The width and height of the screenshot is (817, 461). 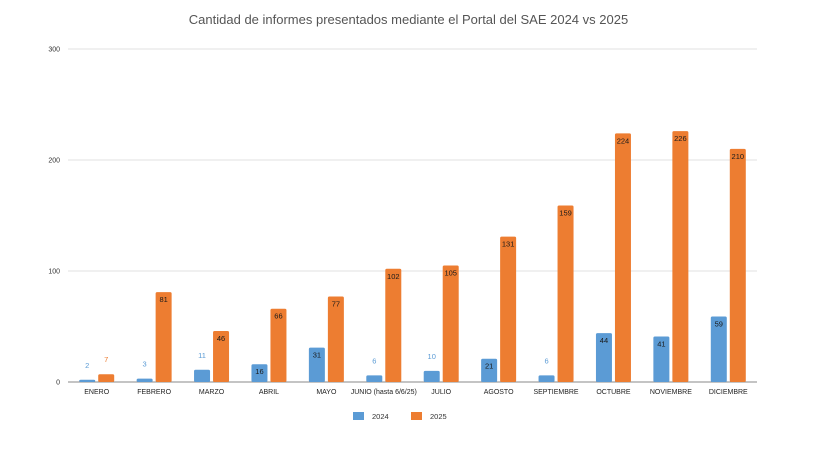 What do you see at coordinates (508, 244) in the screenshot?
I see `data-label: 131` at bounding box center [508, 244].